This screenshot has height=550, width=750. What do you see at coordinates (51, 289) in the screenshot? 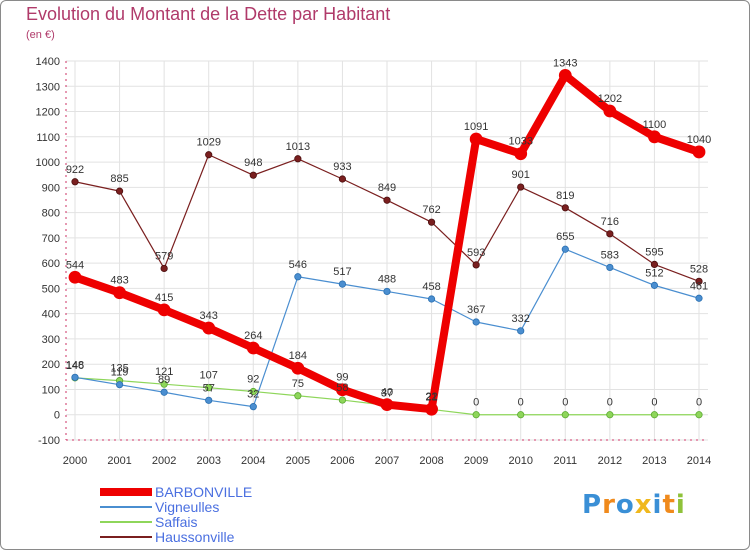
I see `y-tick-label: 500` at bounding box center [51, 289].